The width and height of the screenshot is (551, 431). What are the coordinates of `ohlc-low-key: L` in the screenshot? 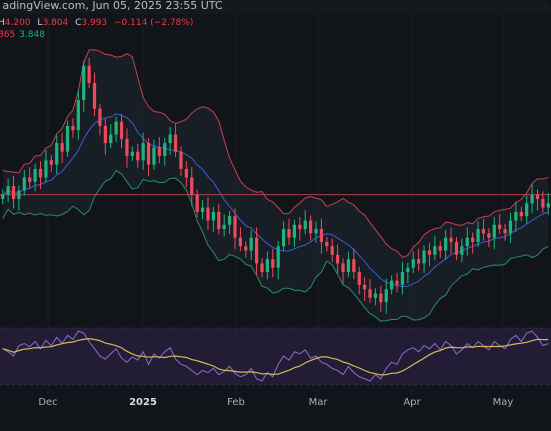 It's located at (40, 23).